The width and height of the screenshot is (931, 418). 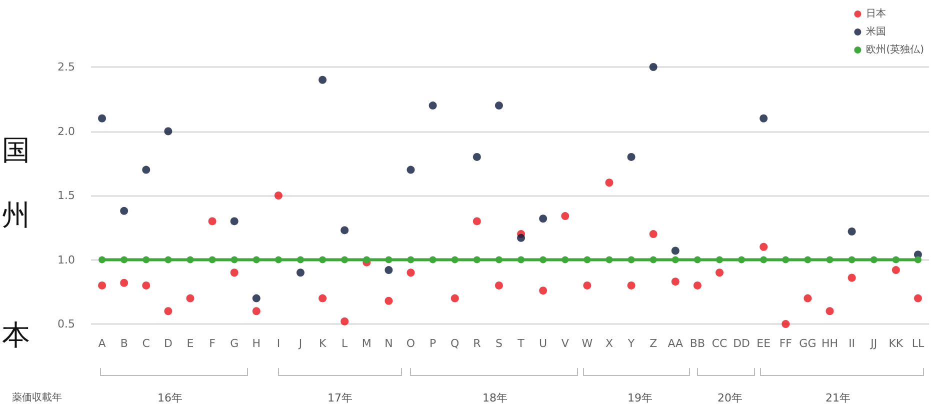 I want to click on text: 国, so click(x=16, y=150).